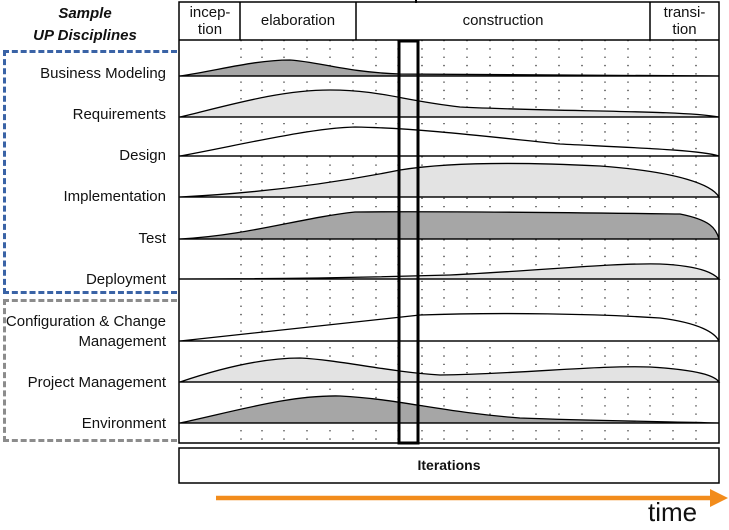 This screenshot has width=729, height=530. Describe the element at coordinates (503, 20) in the screenshot. I see `phase-label-construction: construction` at that location.